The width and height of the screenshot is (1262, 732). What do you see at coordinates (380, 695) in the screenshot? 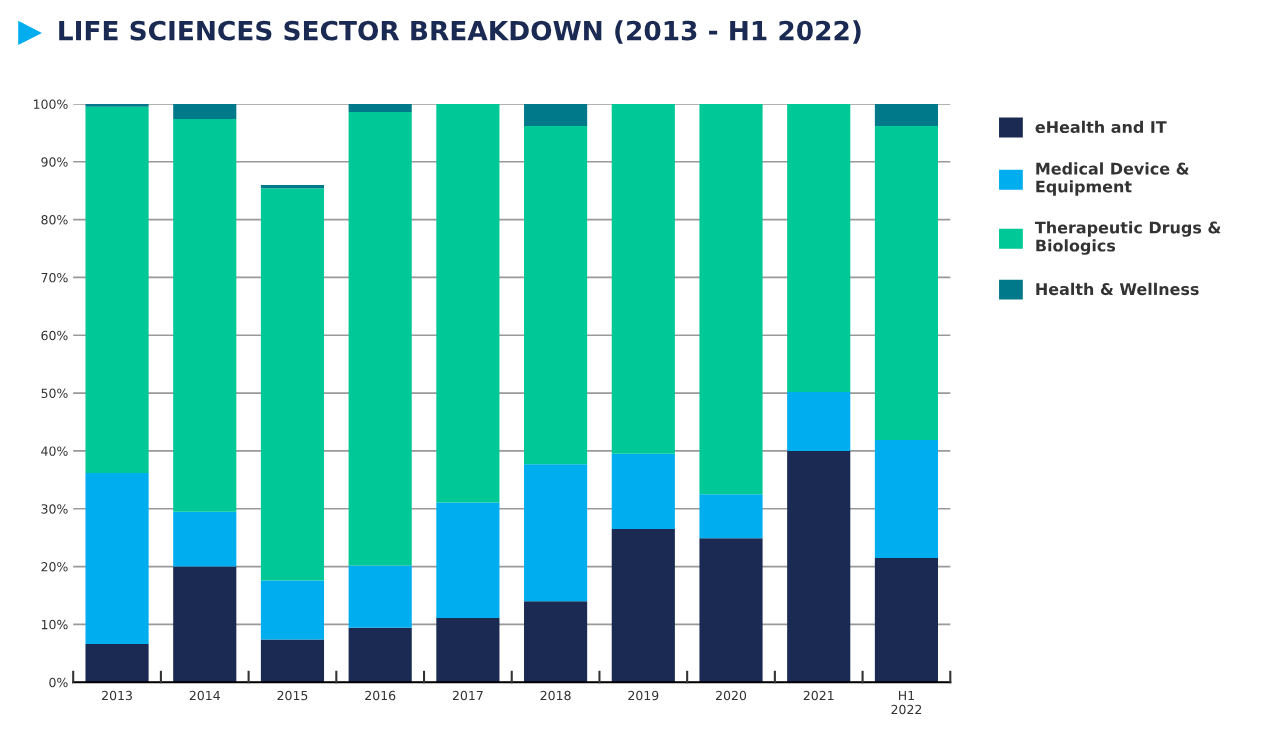
I see `x-tick-label: 2016` at bounding box center [380, 695].